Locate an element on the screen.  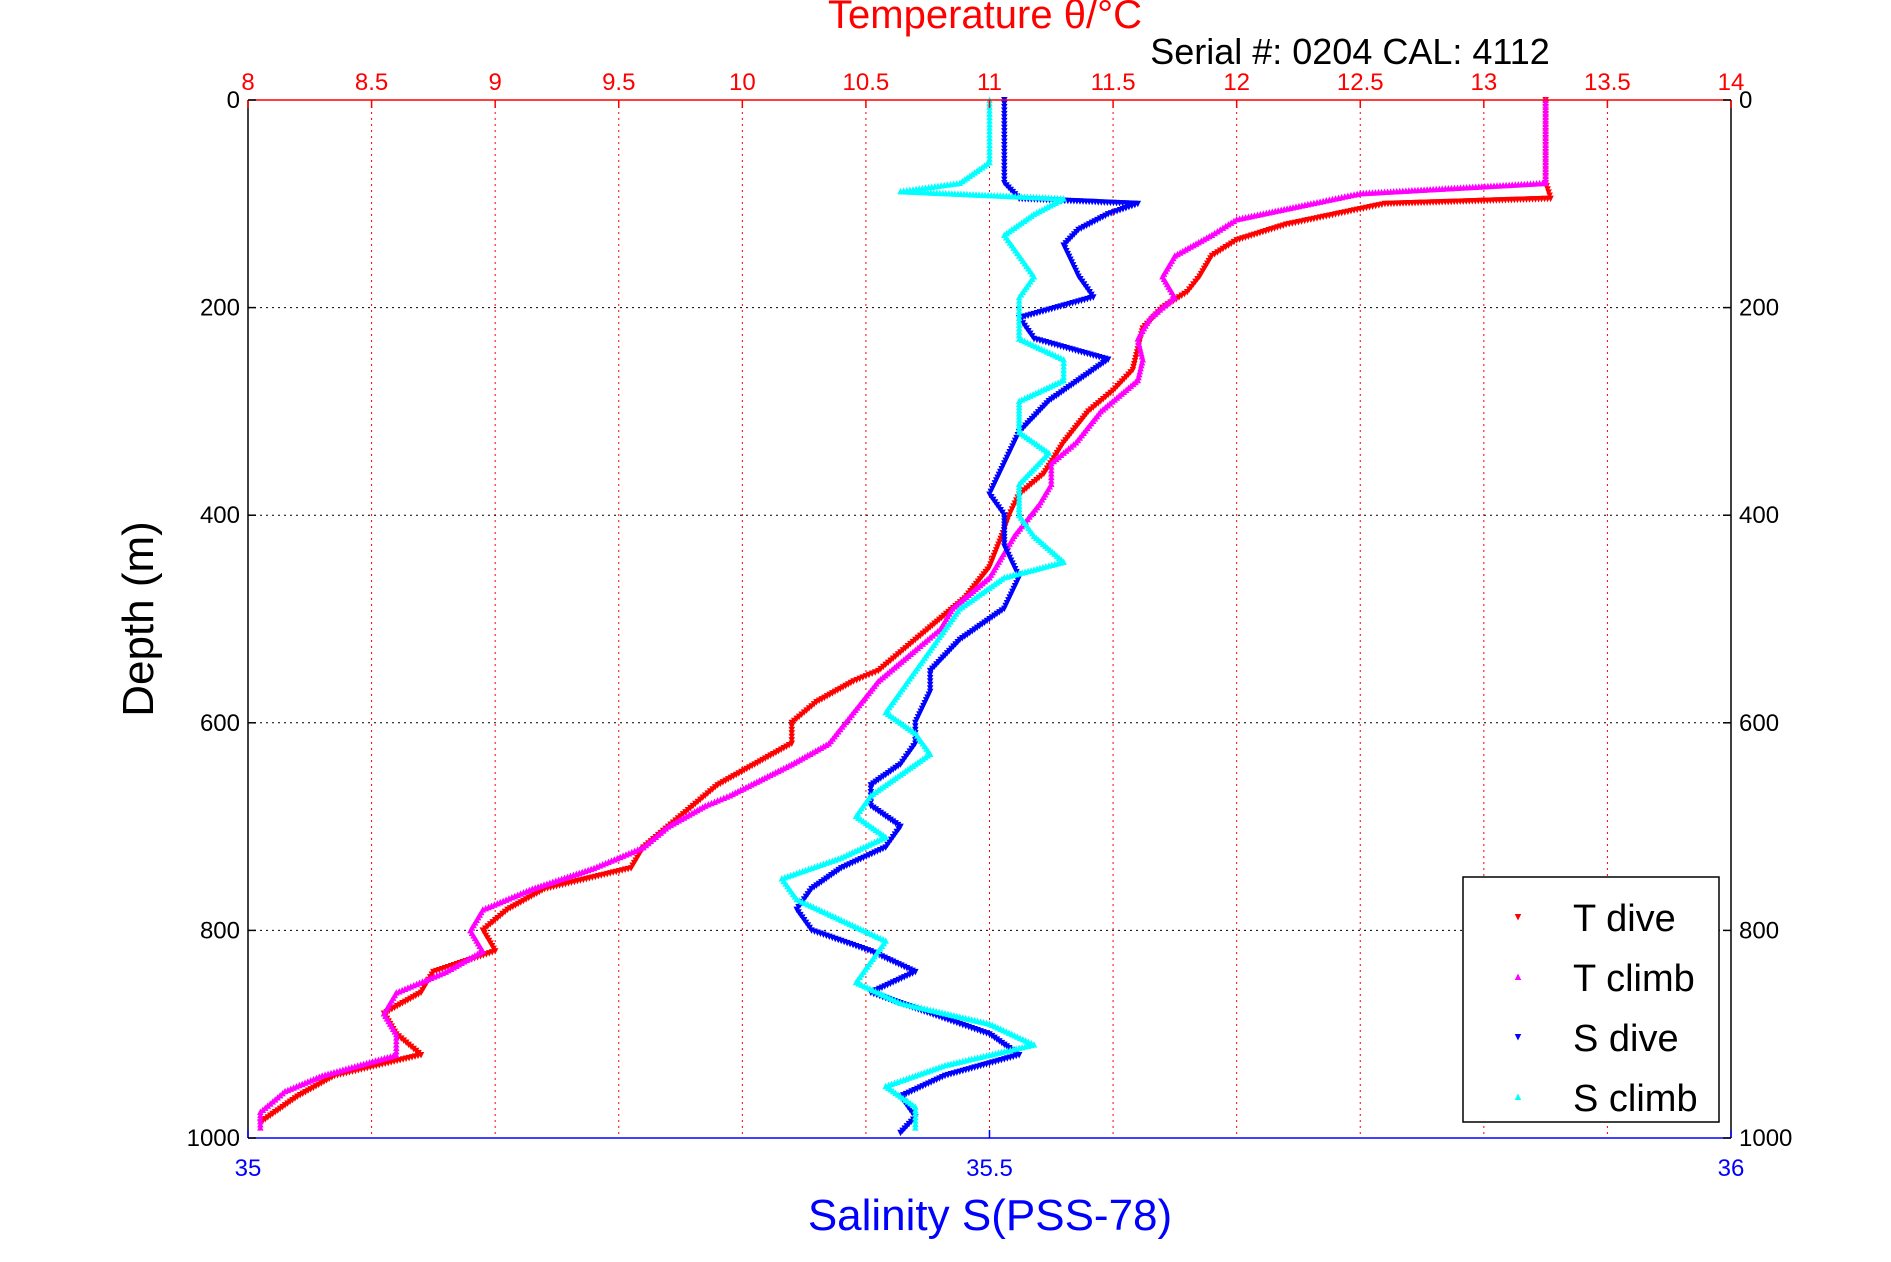
legend: T dive T climb S dive S climb is located at coordinates (1591, 999).